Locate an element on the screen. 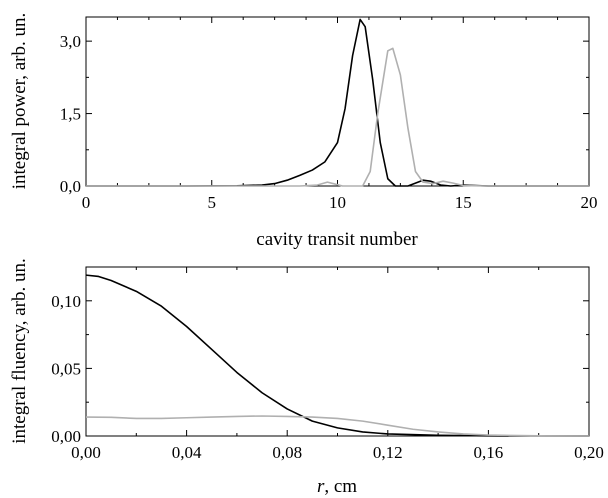 The height and width of the screenshot is (498, 608). bottom-y-axis-label: integral fluency, arb. un. is located at coordinates (19, 351).